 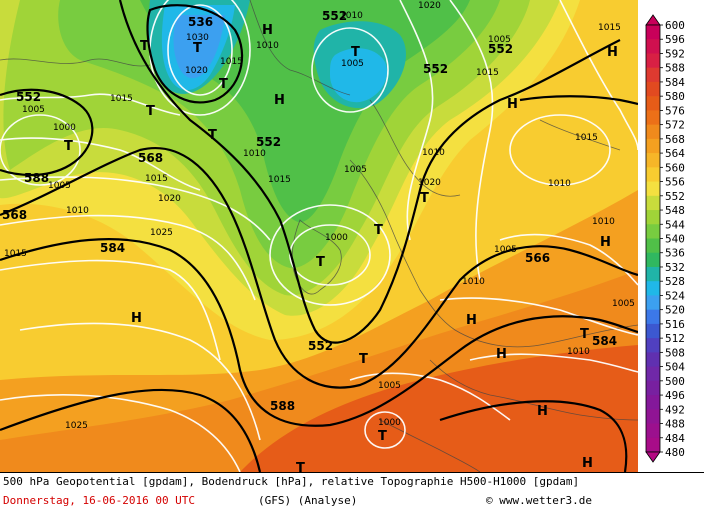 What do you see at coordinates (675, 352) in the screenshot?
I see `legend-label: 508` at bounding box center [675, 352].